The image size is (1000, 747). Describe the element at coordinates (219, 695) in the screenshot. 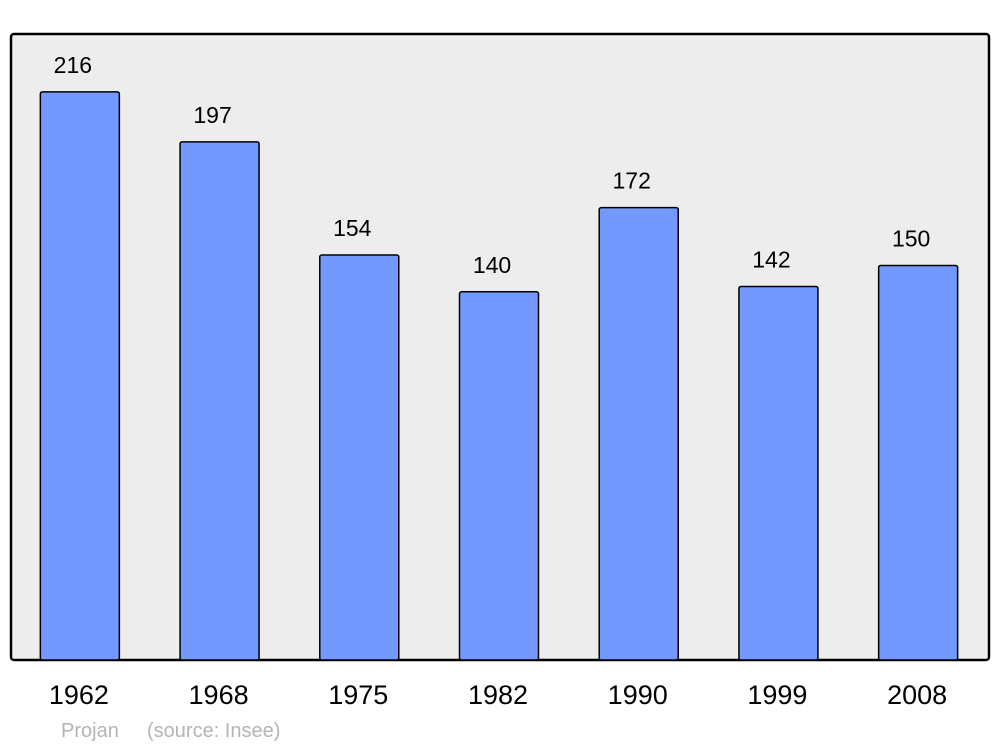

I see `x-tick-label-1968: 1968` at that location.